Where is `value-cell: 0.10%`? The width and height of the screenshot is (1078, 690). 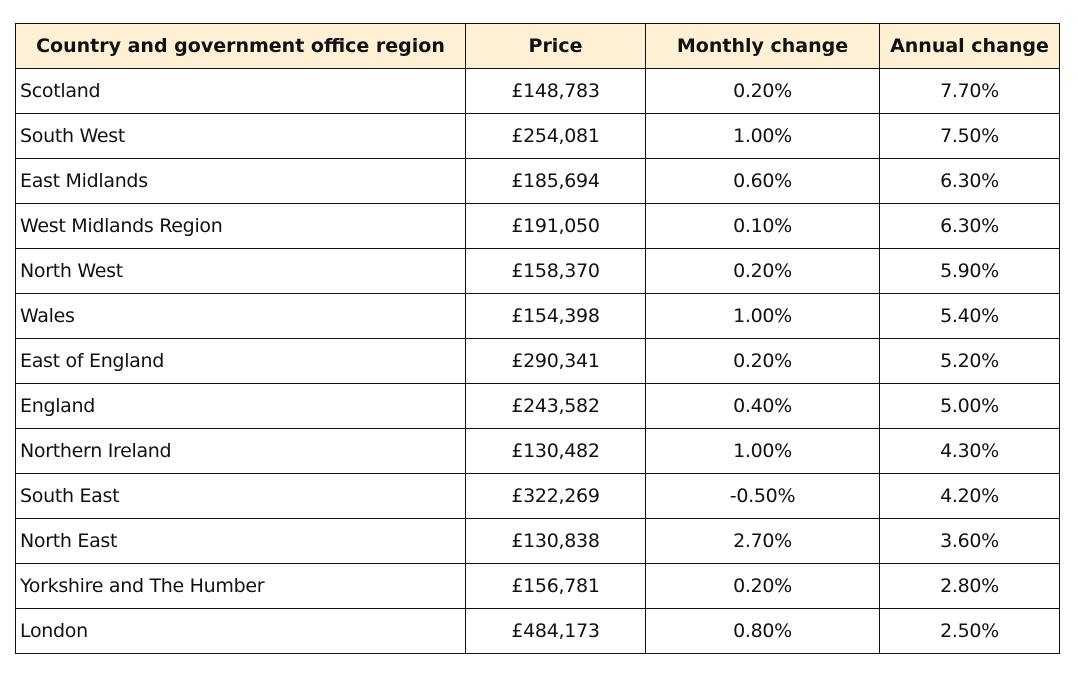 value-cell: 0.10% is located at coordinates (762, 226).